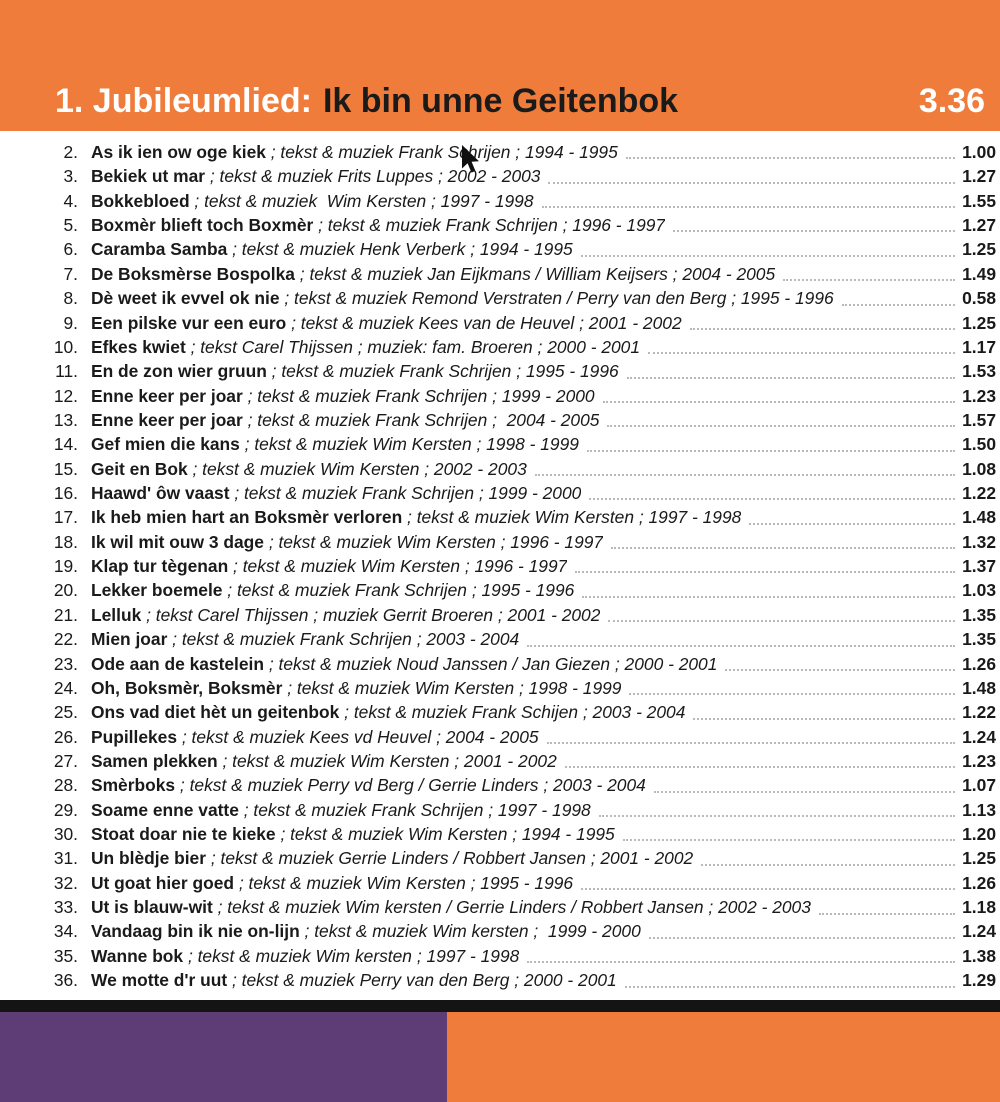 Image resolution: width=1000 pixels, height=1102 pixels. Describe the element at coordinates (185, 298) in the screenshot. I see `track-title: Dè weet ik evvel ok nie` at that location.